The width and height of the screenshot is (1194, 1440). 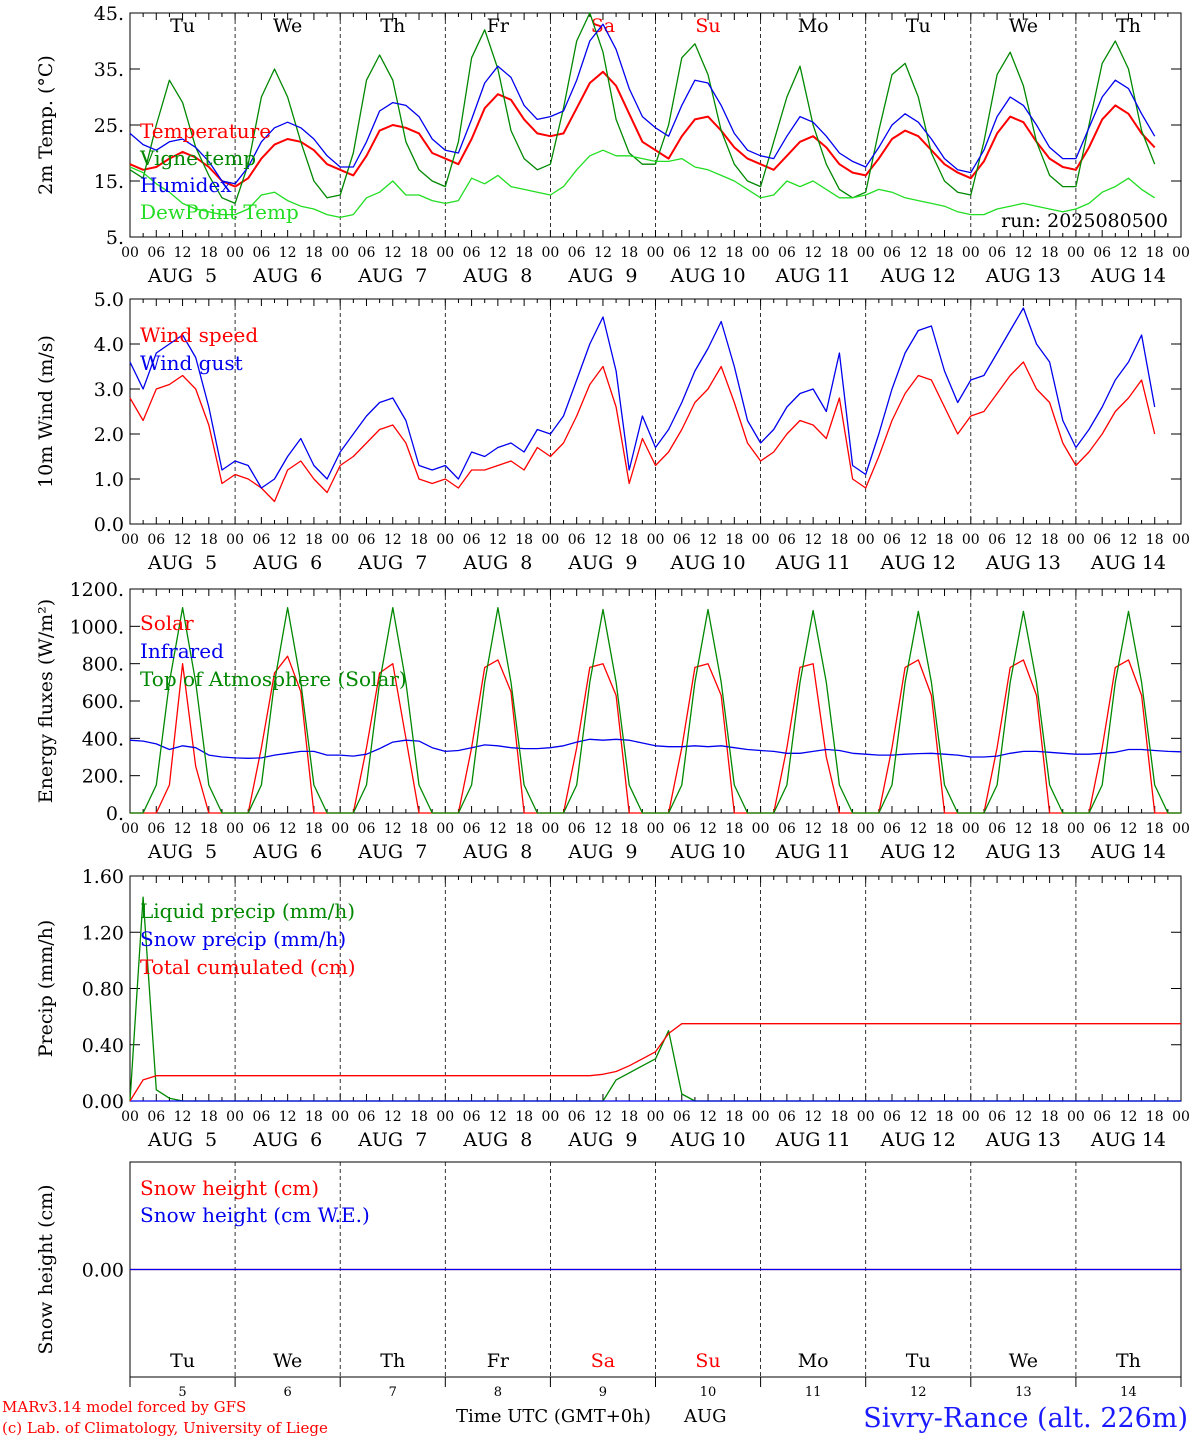 What do you see at coordinates (109, 14) in the screenshot?
I see `y-tick-label: 45.` at bounding box center [109, 14].